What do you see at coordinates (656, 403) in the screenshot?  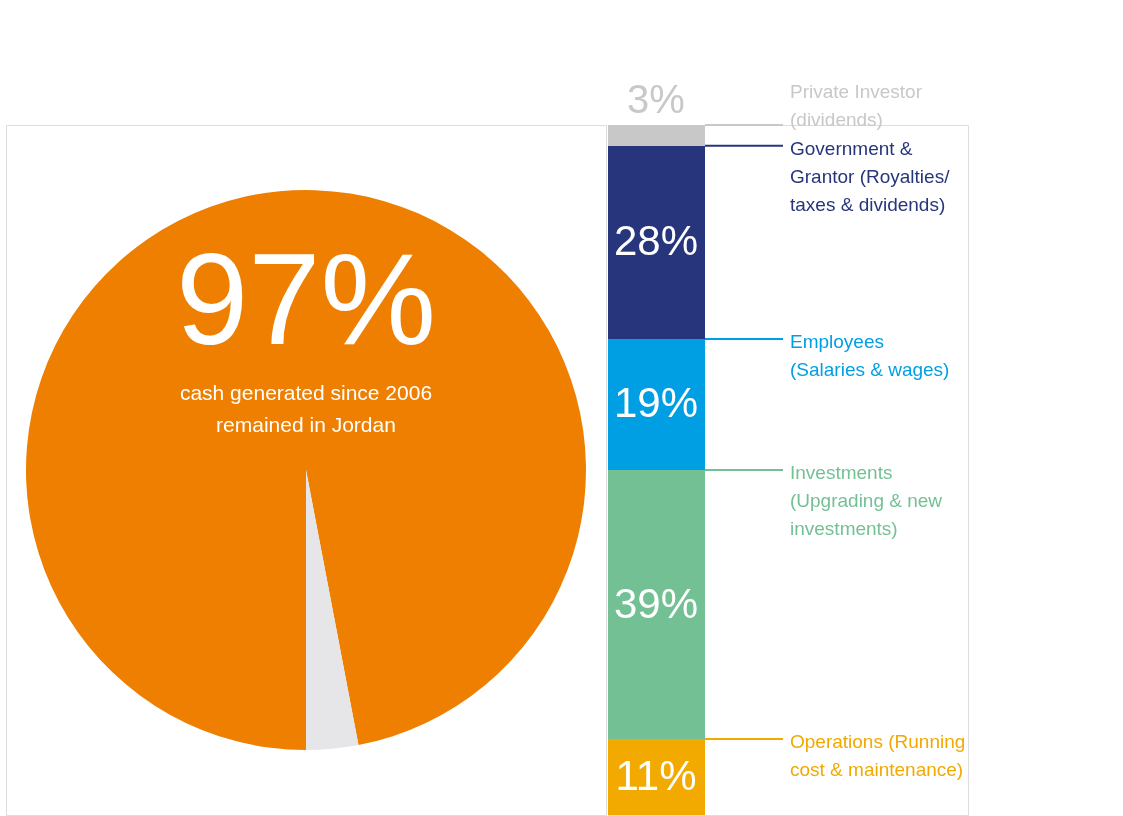 I see `data-label: 19%` at bounding box center [656, 403].